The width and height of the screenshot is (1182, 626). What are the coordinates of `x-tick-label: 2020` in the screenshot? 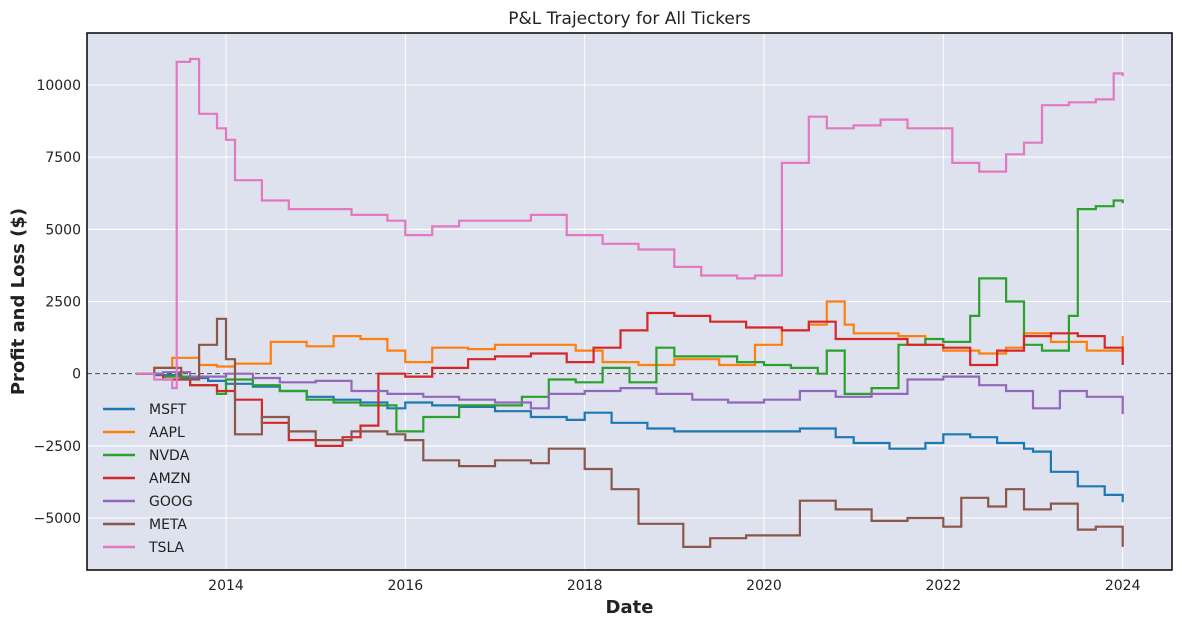 It's located at (764, 586).